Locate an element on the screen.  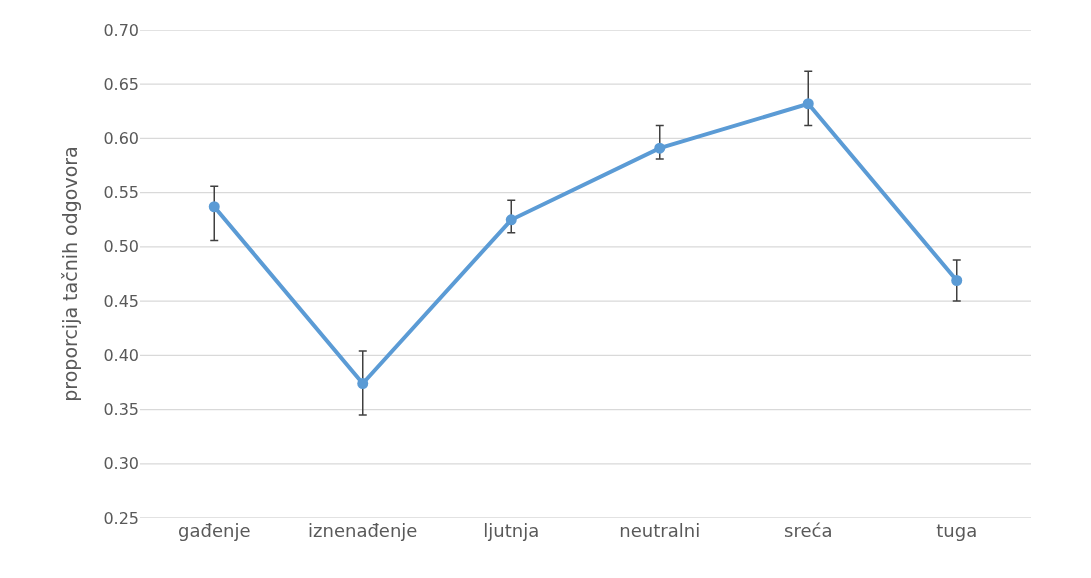
y-tick-label: 0.30 is located at coordinates (121, 464).